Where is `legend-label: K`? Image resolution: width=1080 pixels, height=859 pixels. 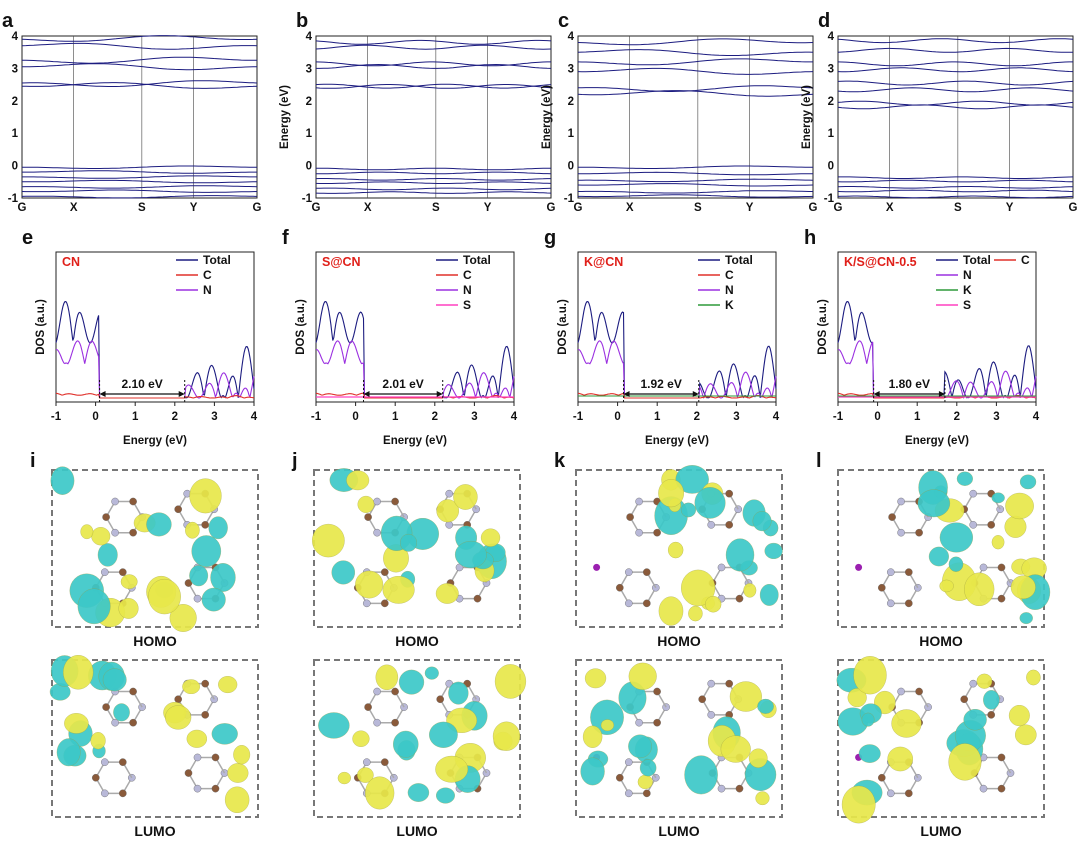 legend-label: K is located at coordinates (729, 305).